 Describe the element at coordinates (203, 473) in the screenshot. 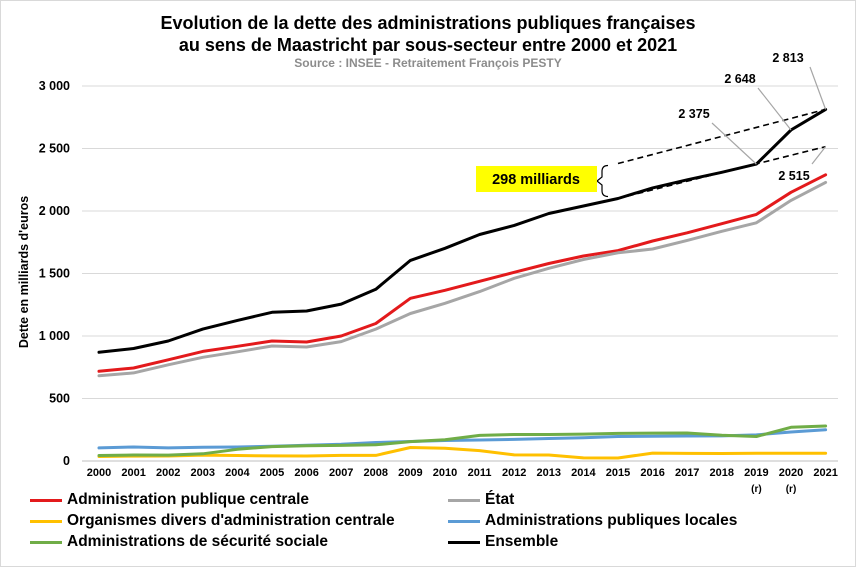

I see `x-tick-label: 2003` at that location.